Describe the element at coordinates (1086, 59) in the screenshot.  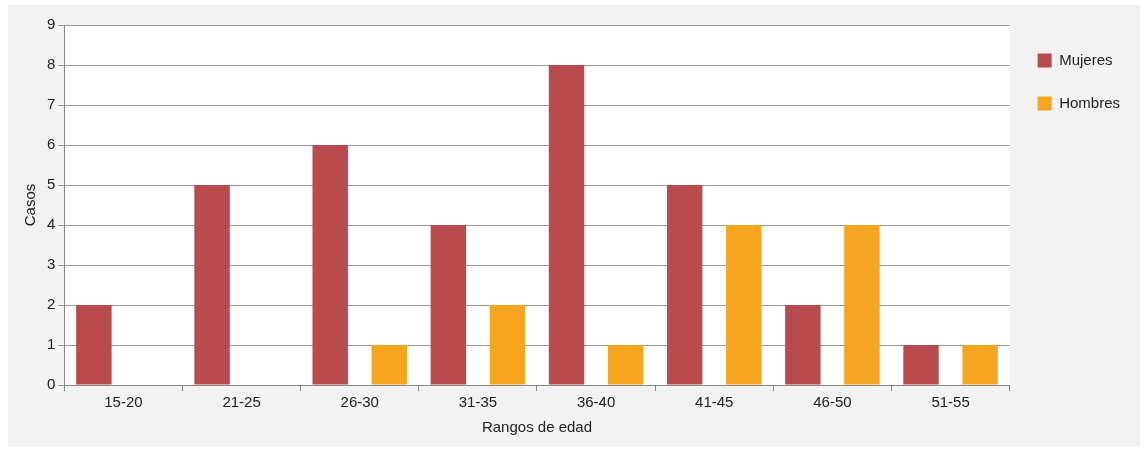
I see `legend-label: Mujeres` at that location.